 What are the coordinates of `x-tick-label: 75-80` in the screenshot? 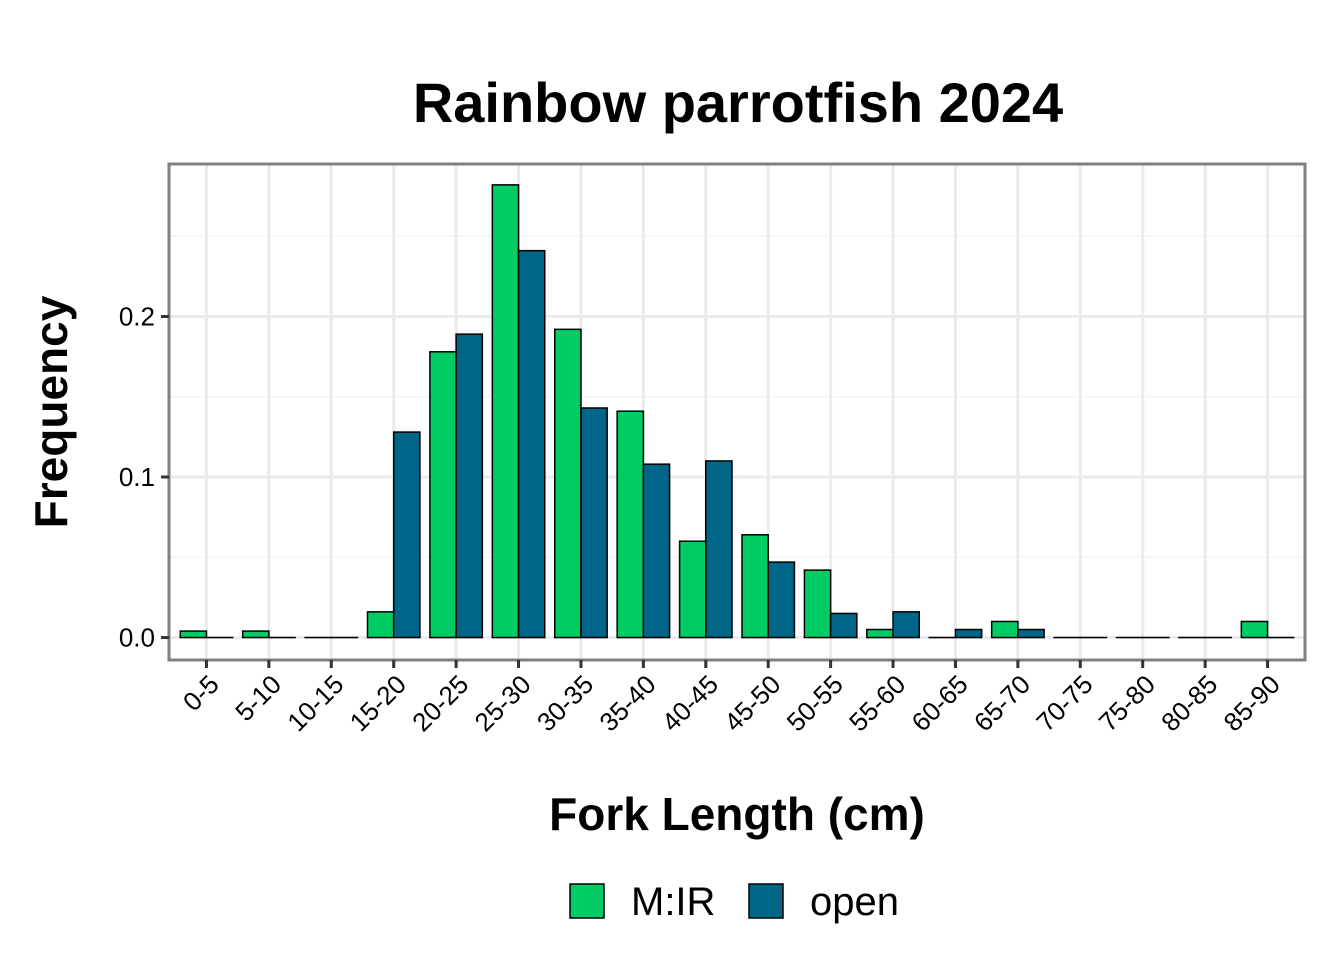 It's located at (1127, 703).